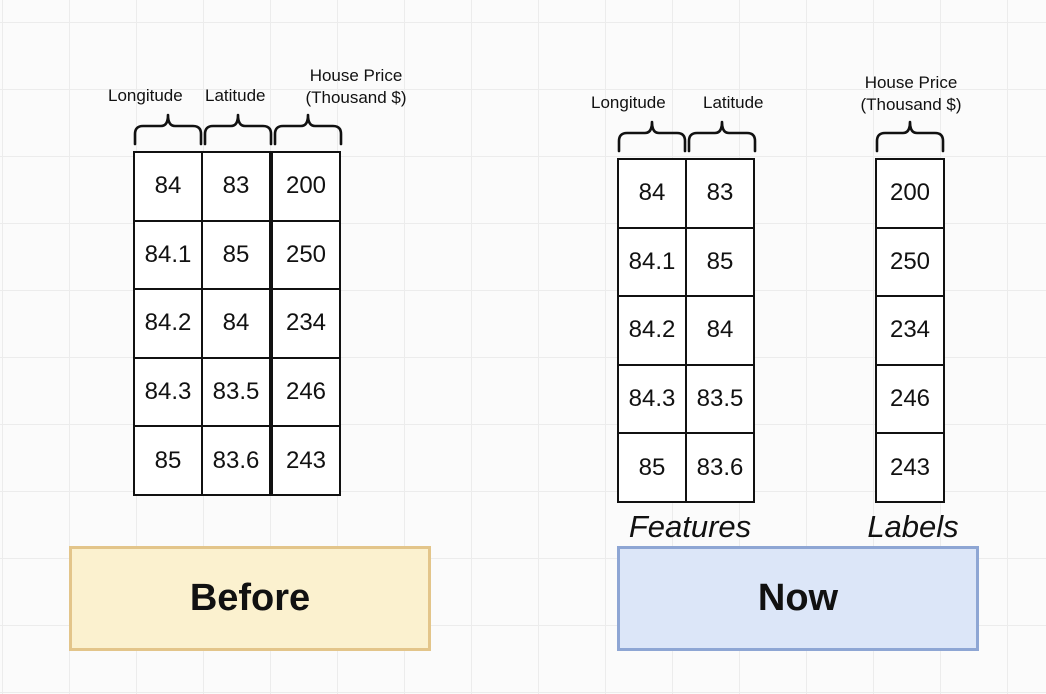 This screenshot has width=1046, height=694. Describe the element at coordinates (145, 95) in the screenshot. I see `before-longitude-header: Longitude` at that location.